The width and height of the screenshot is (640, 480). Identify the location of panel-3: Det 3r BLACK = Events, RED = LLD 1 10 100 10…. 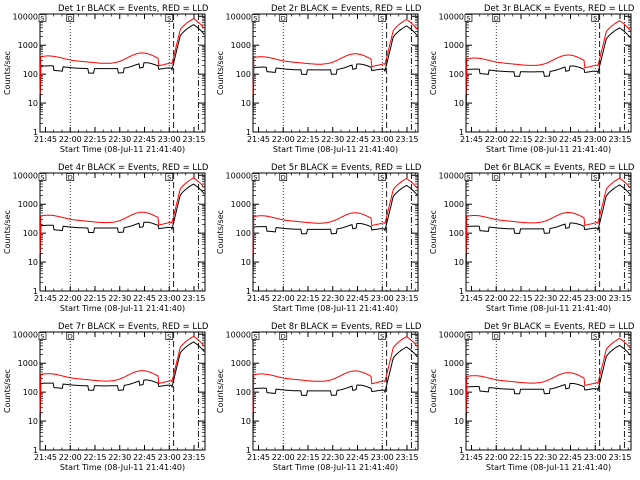
(532, 79).